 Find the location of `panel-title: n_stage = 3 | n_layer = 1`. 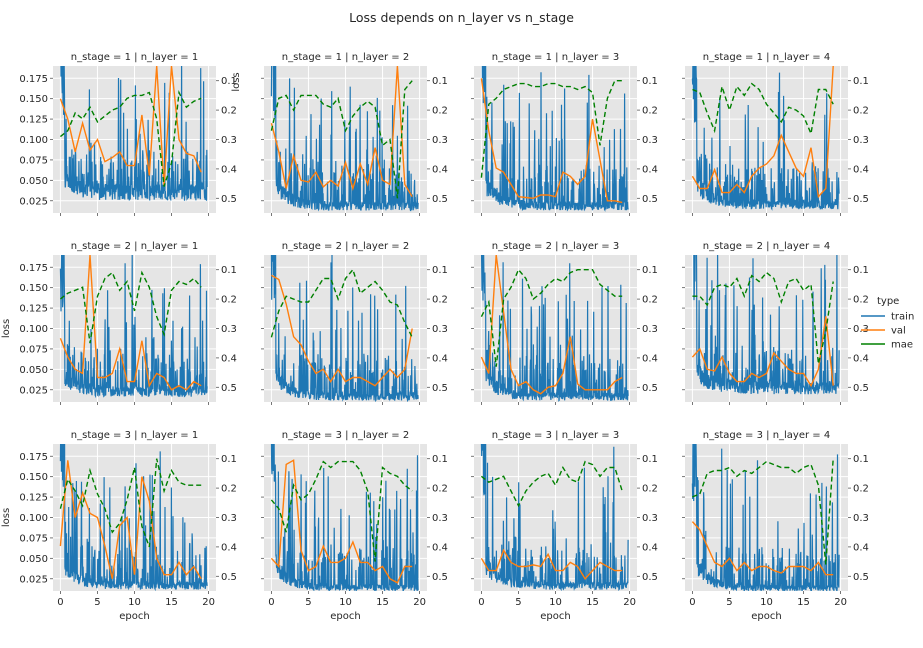

panel-title: n_stage = 3 | n_layer = 1 is located at coordinates (134, 435).